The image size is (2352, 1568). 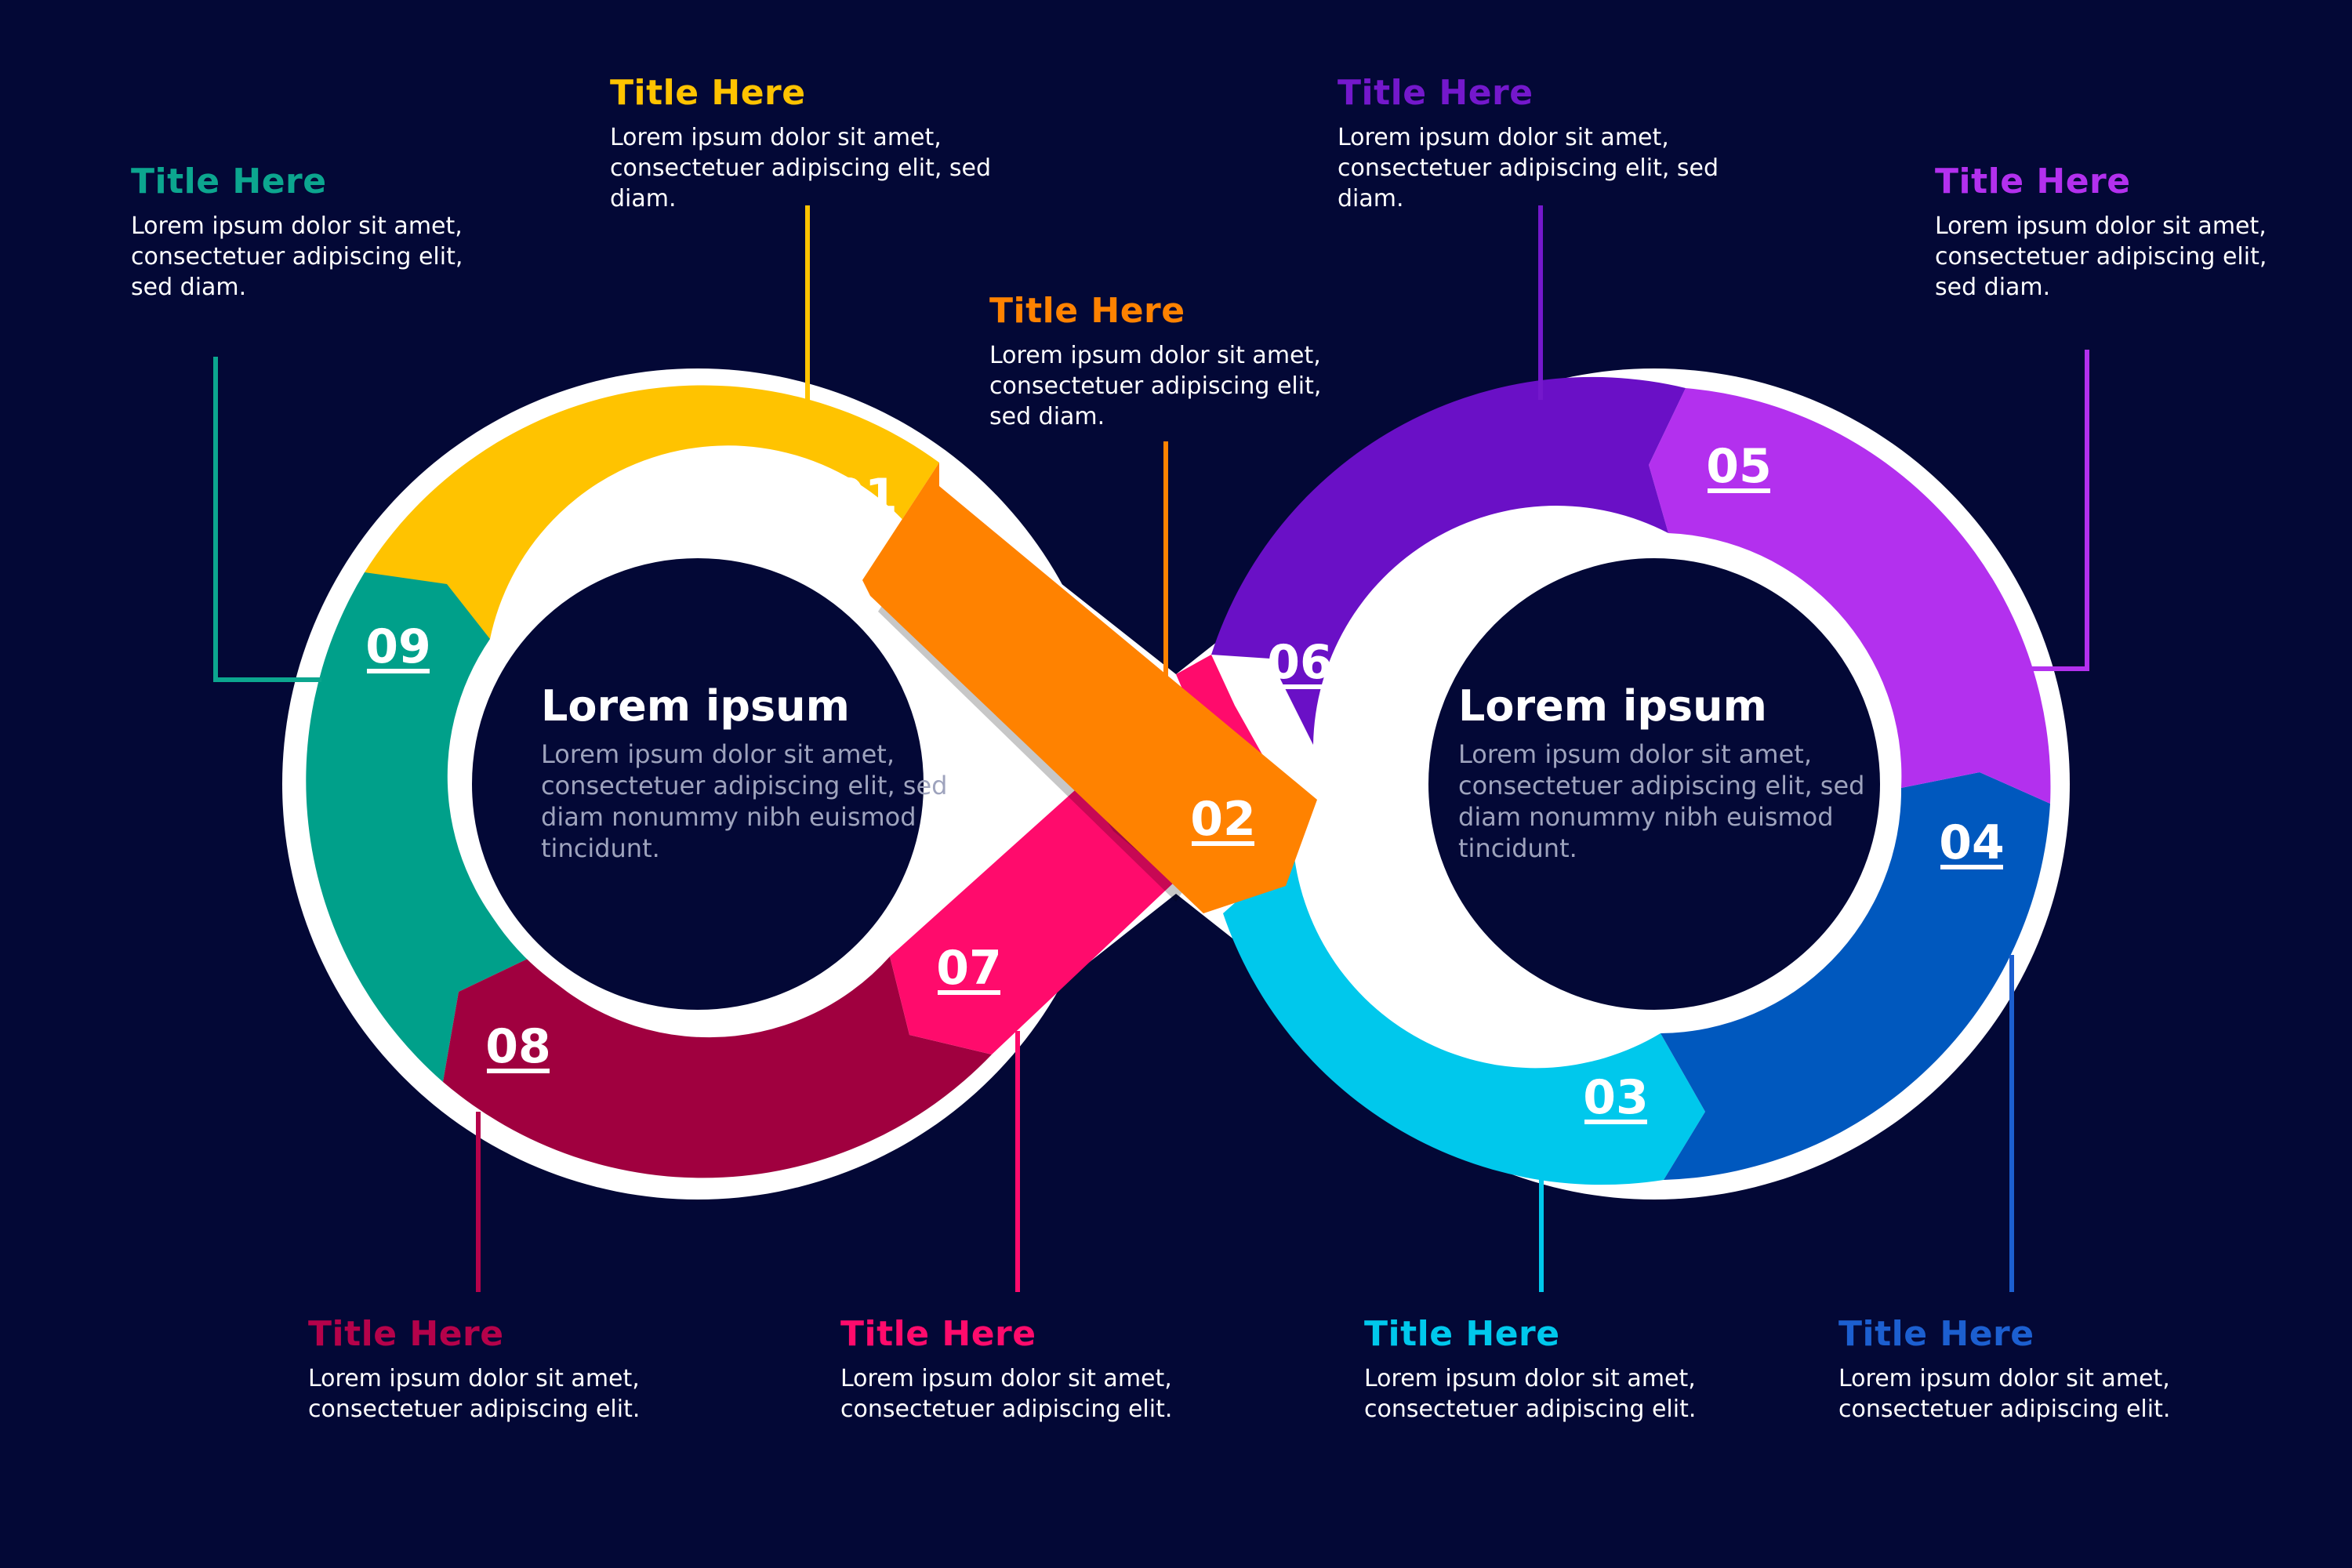 What do you see at coordinates (695, 706) in the screenshot?
I see `left-center-heading: Lorem ipsum` at bounding box center [695, 706].